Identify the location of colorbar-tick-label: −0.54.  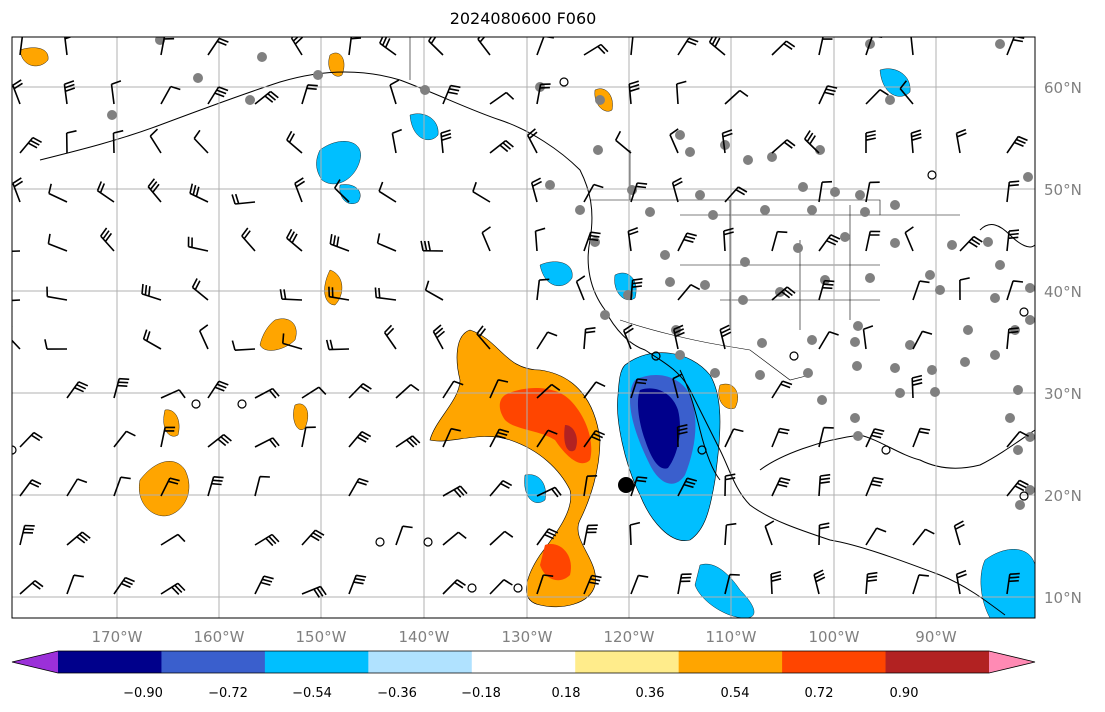
(312, 693).